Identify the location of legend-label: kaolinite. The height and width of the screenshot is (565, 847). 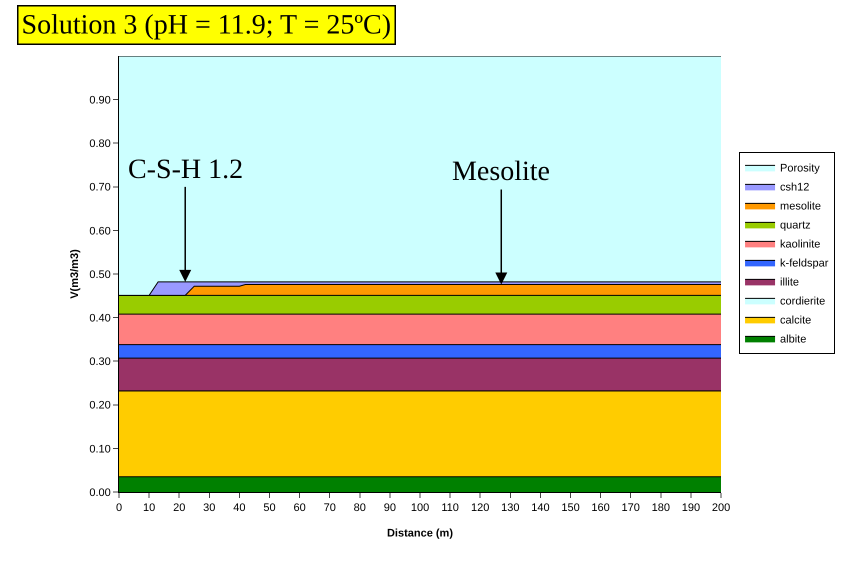
(800, 244).